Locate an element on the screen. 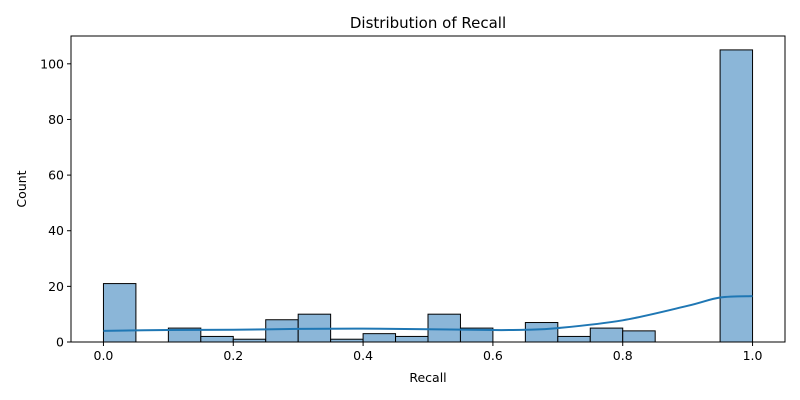  y-tick-label: 80 is located at coordinates (56, 119).